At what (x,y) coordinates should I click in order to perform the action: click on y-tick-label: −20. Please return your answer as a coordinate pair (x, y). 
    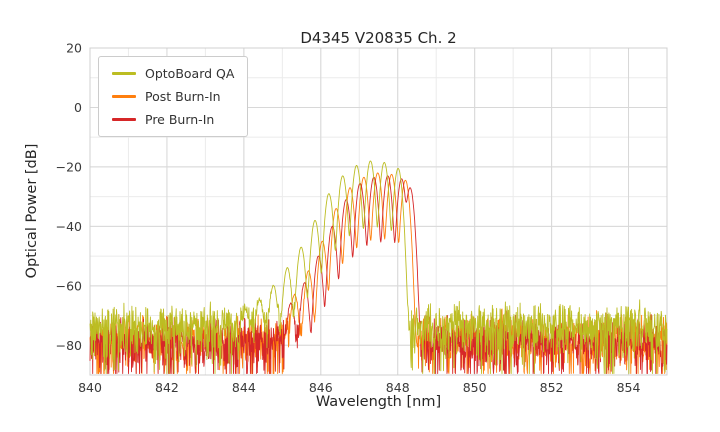
    Looking at the image, I should click on (69, 166).